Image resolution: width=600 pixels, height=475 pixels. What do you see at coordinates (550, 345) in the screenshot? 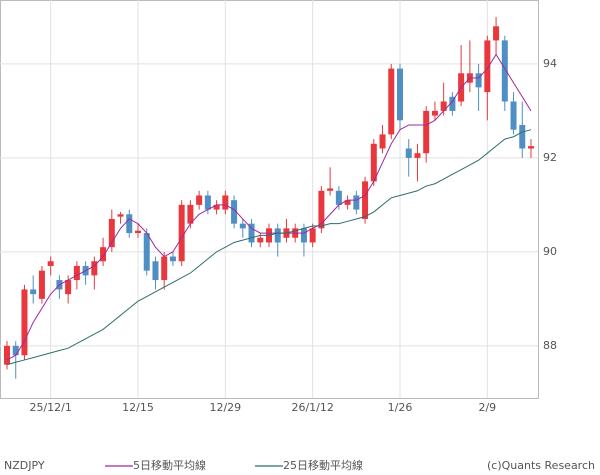
I see `y-tick-label: 88` at bounding box center [550, 345].